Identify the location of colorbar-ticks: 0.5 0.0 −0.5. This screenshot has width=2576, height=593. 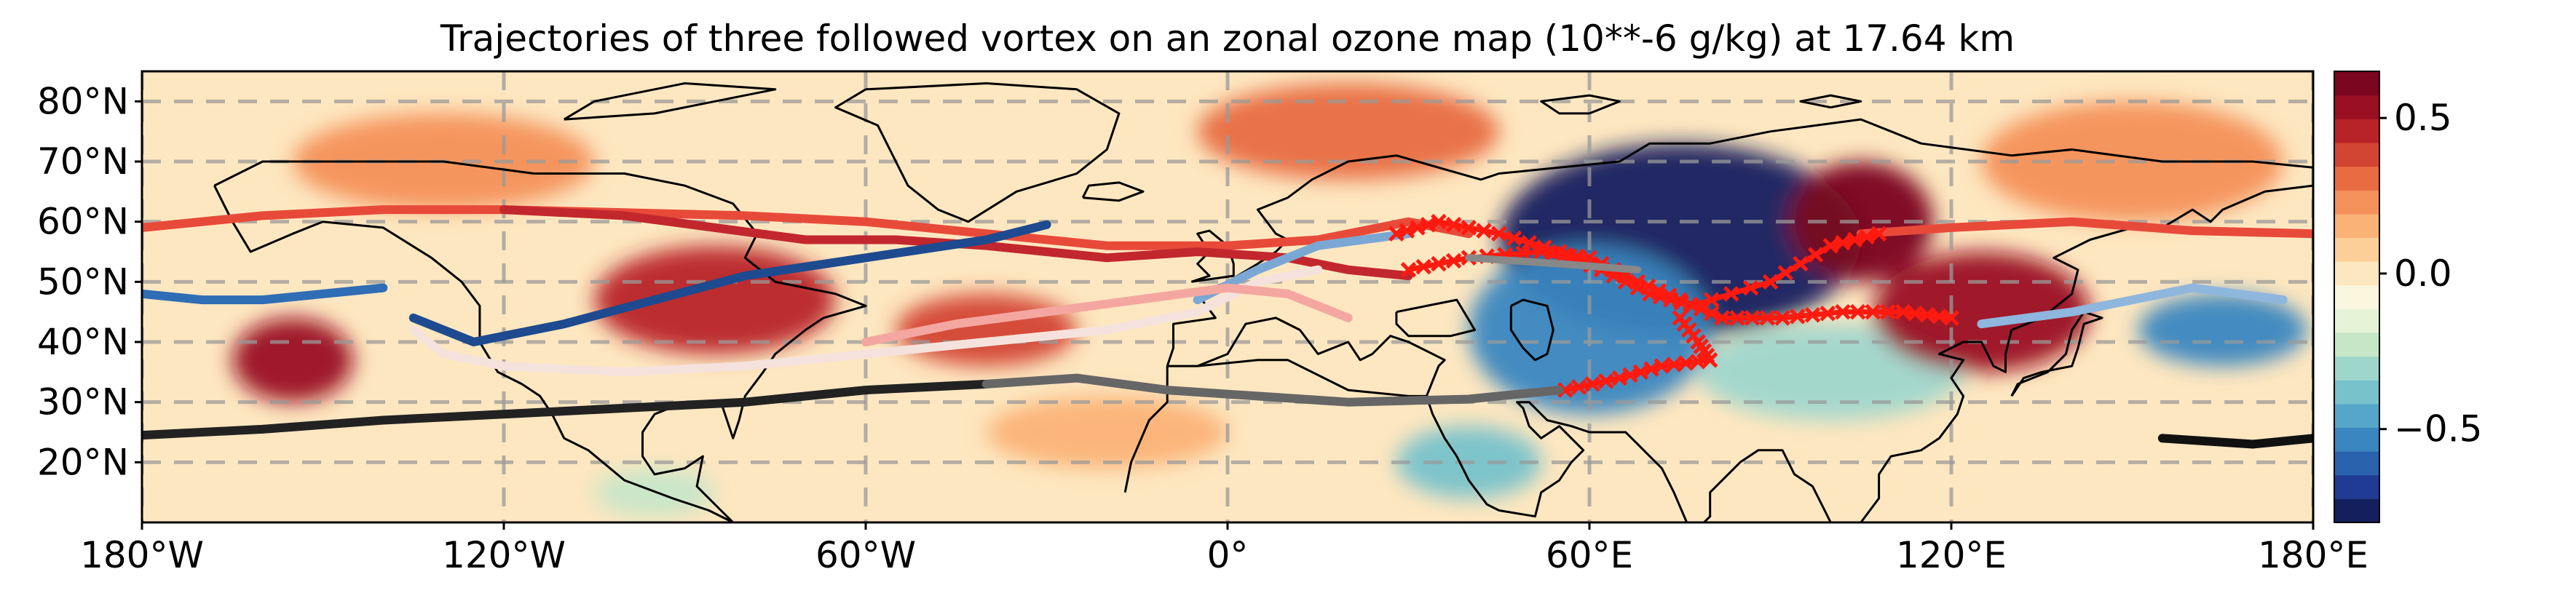
(2430, 273).